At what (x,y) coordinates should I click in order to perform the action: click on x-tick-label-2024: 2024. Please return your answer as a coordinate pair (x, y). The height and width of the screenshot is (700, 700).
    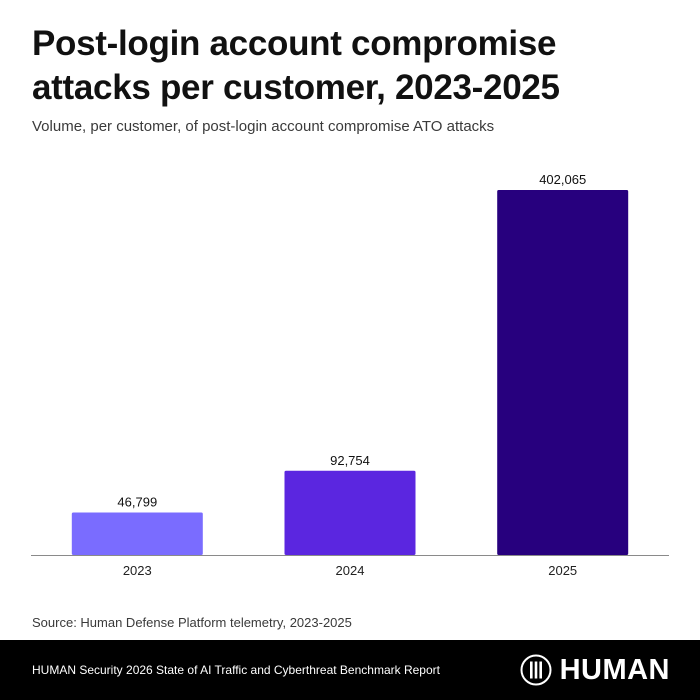
    Looking at the image, I should click on (350, 570).